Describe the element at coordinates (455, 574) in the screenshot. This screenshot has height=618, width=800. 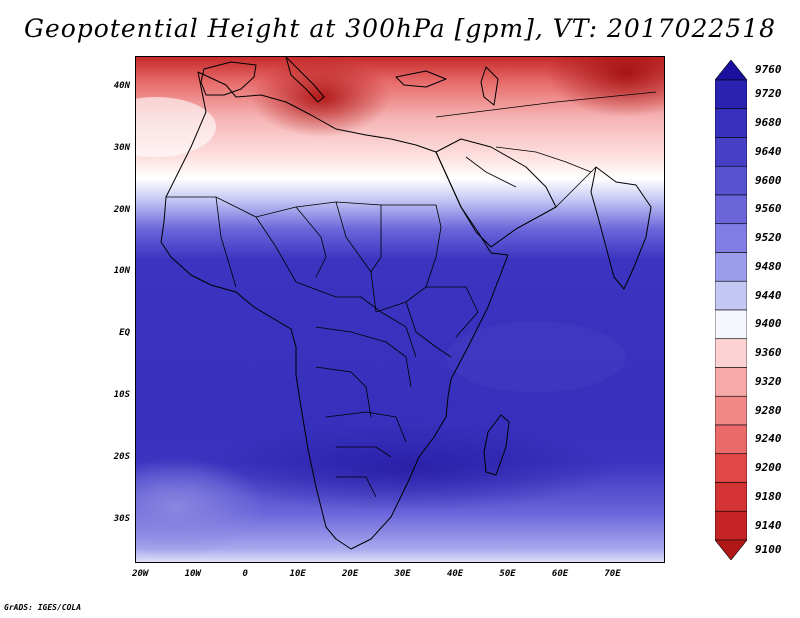
I see `lon-label: 40E` at that location.